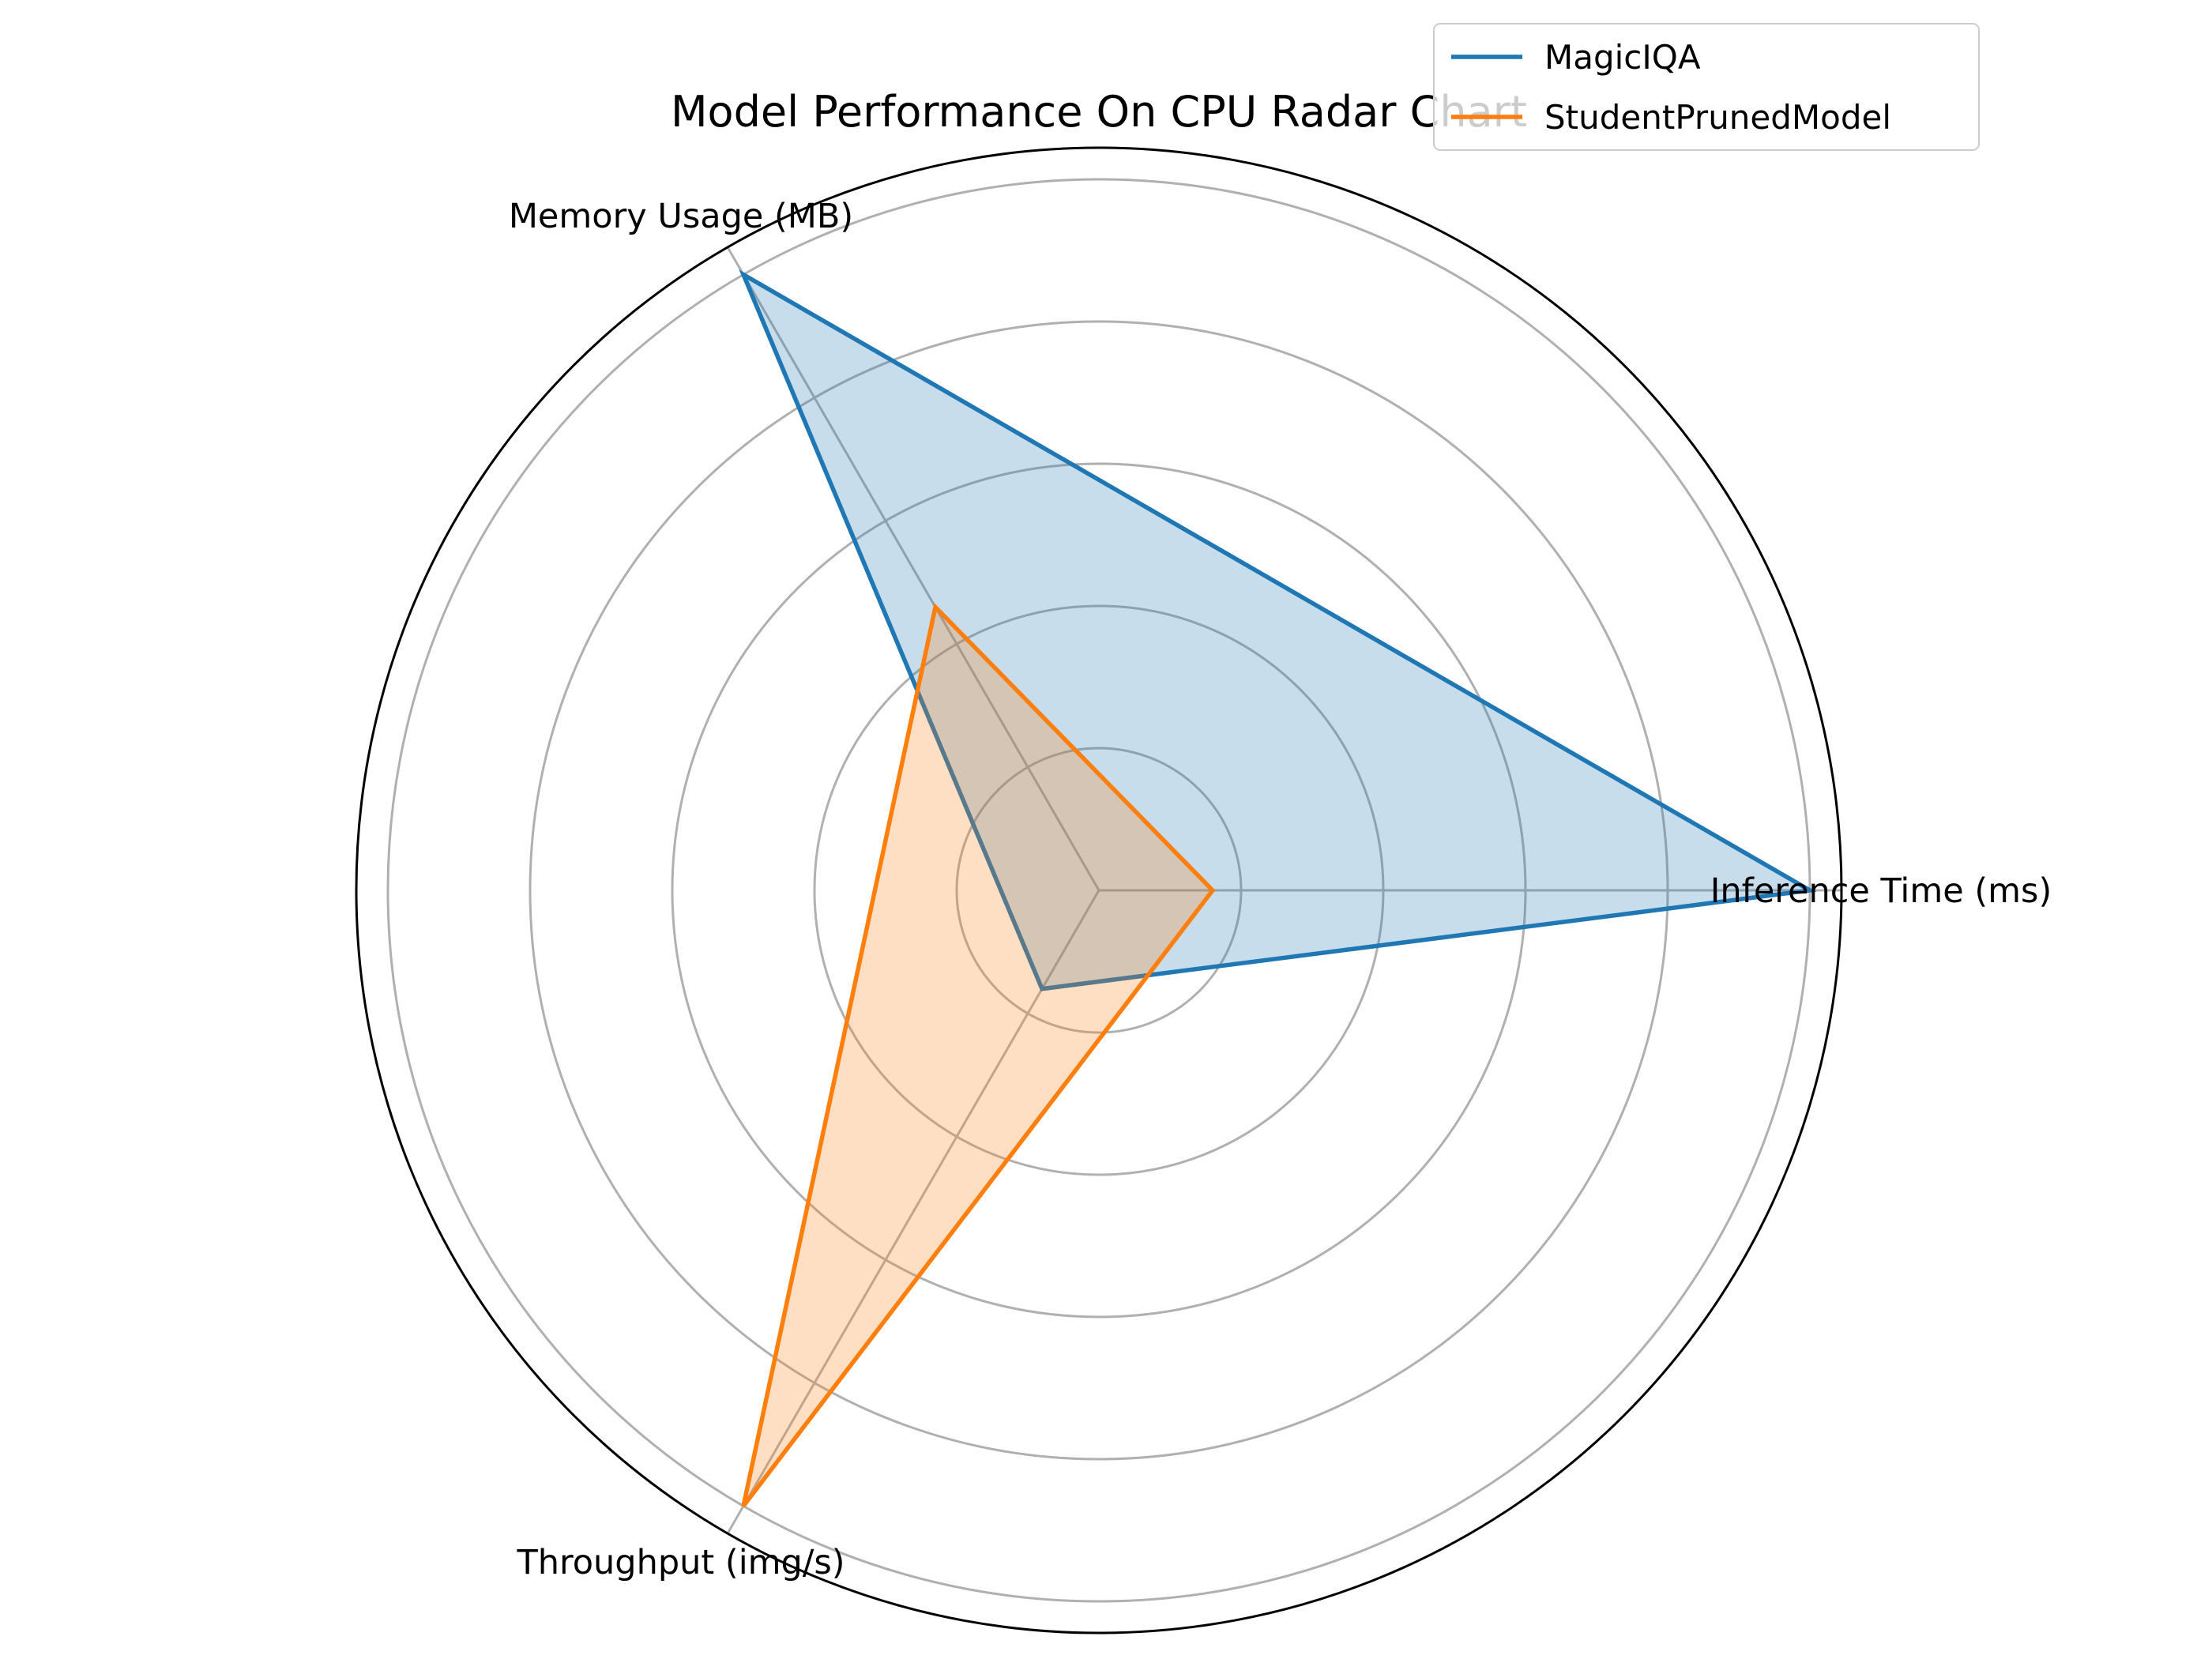 The height and width of the screenshot is (1659, 2212). Describe the element at coordinates (681, 1562) in the screenshot. I see `axis-label-3: Throughput (img/s)` at that location.